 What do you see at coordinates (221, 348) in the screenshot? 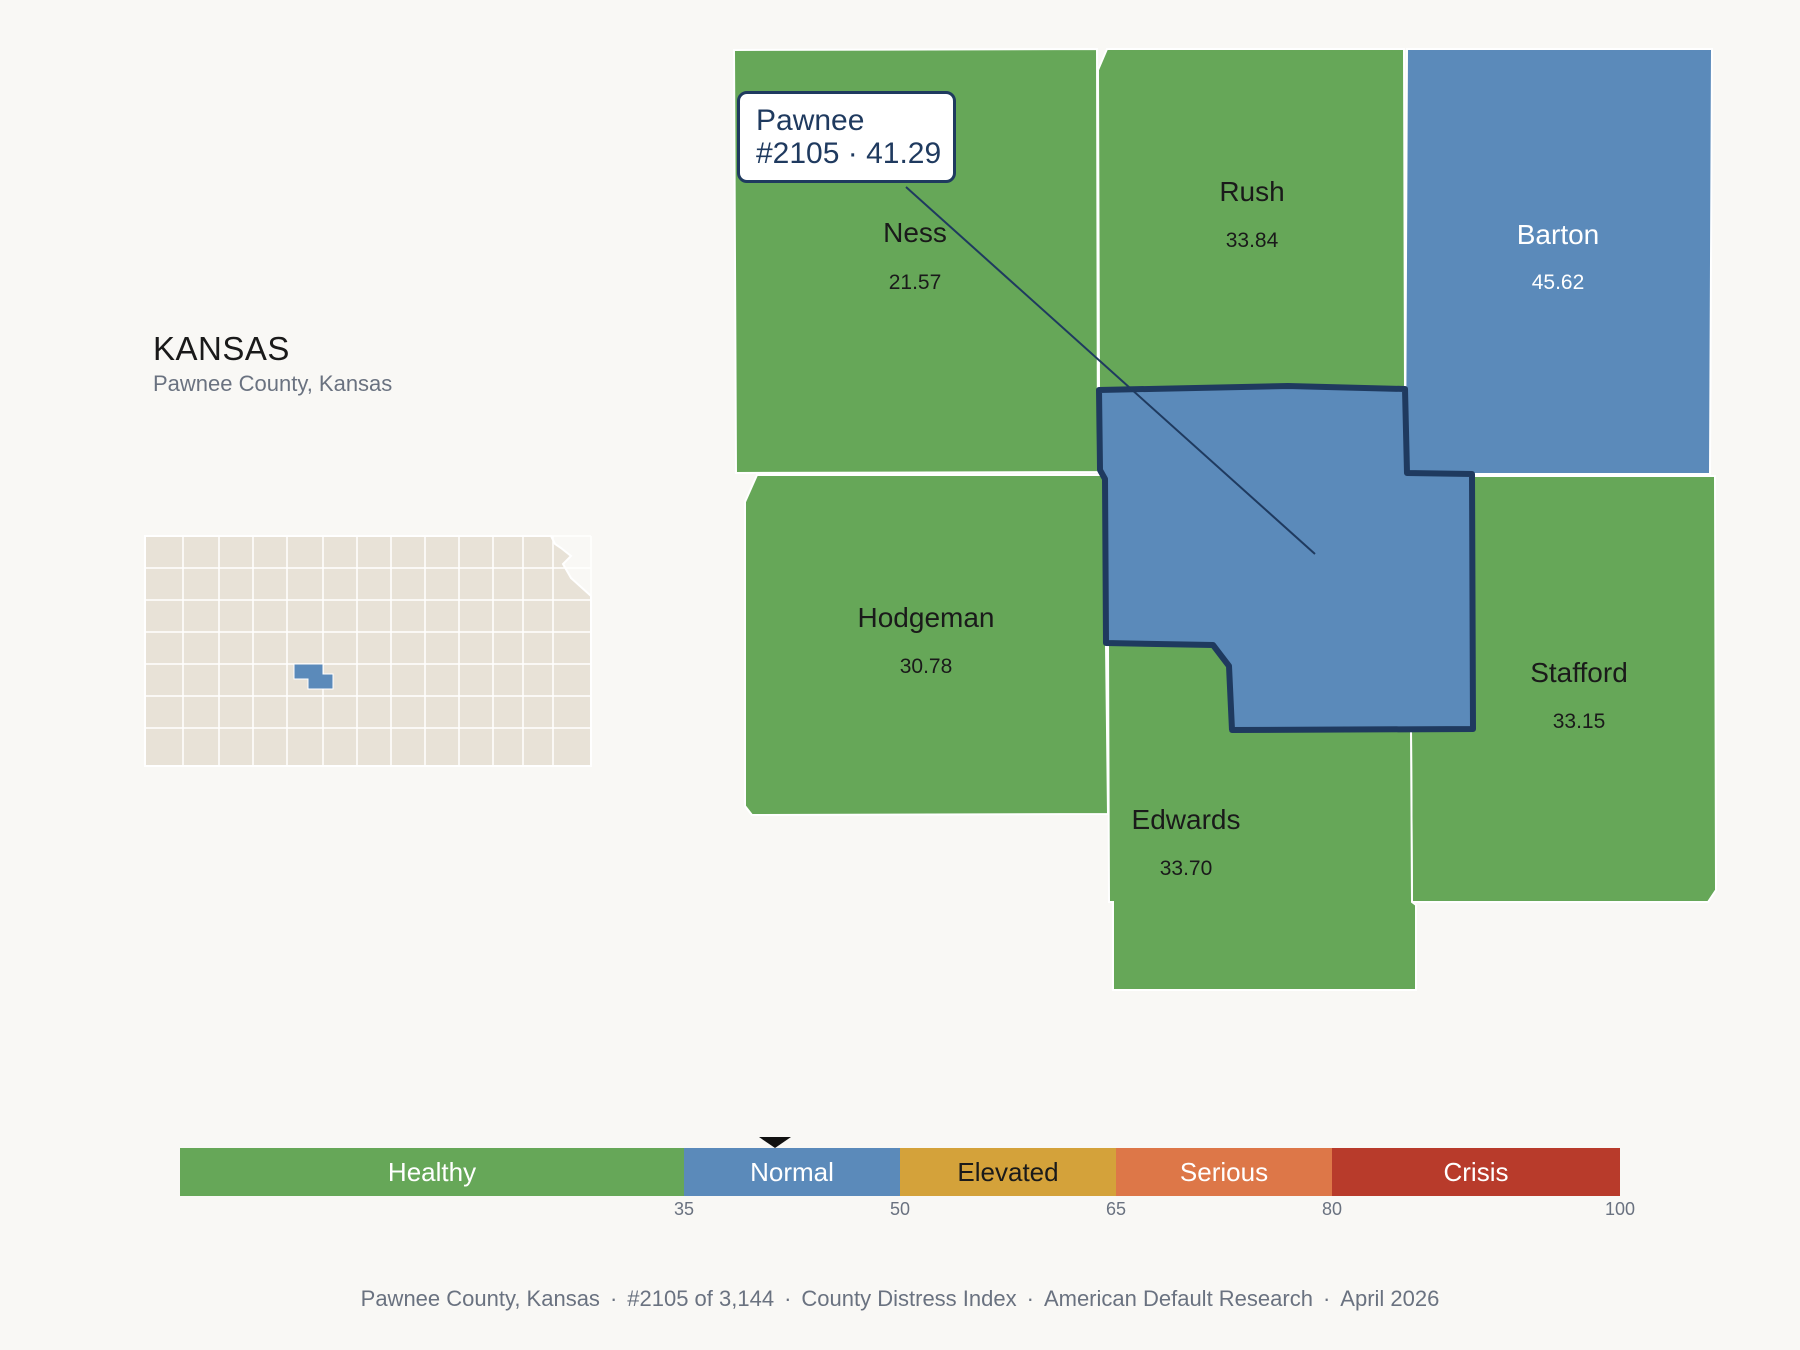
I see `state-title: KANSAS` at bounding box center [221, 348].